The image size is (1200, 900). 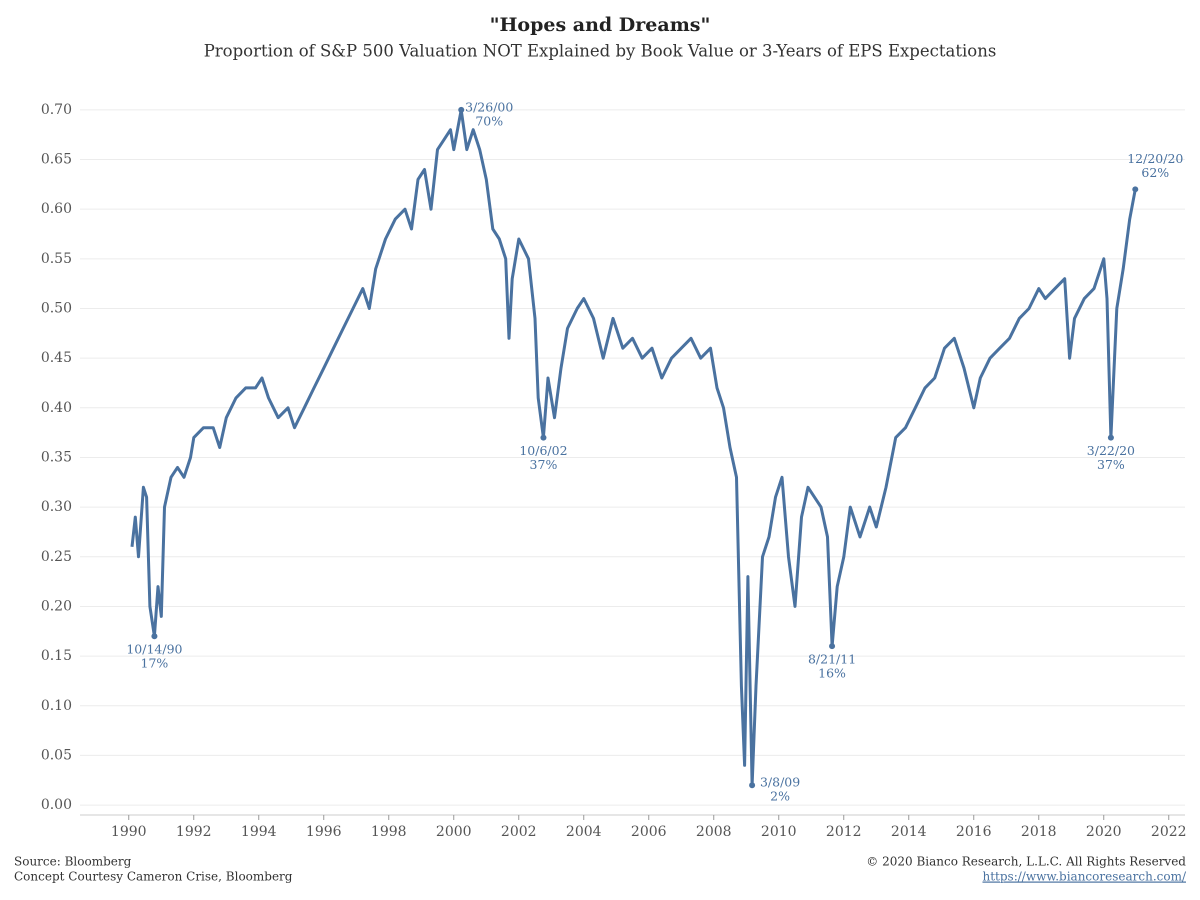 I want to click on y-tick-label: 0.70, so click(x=56, y=110).